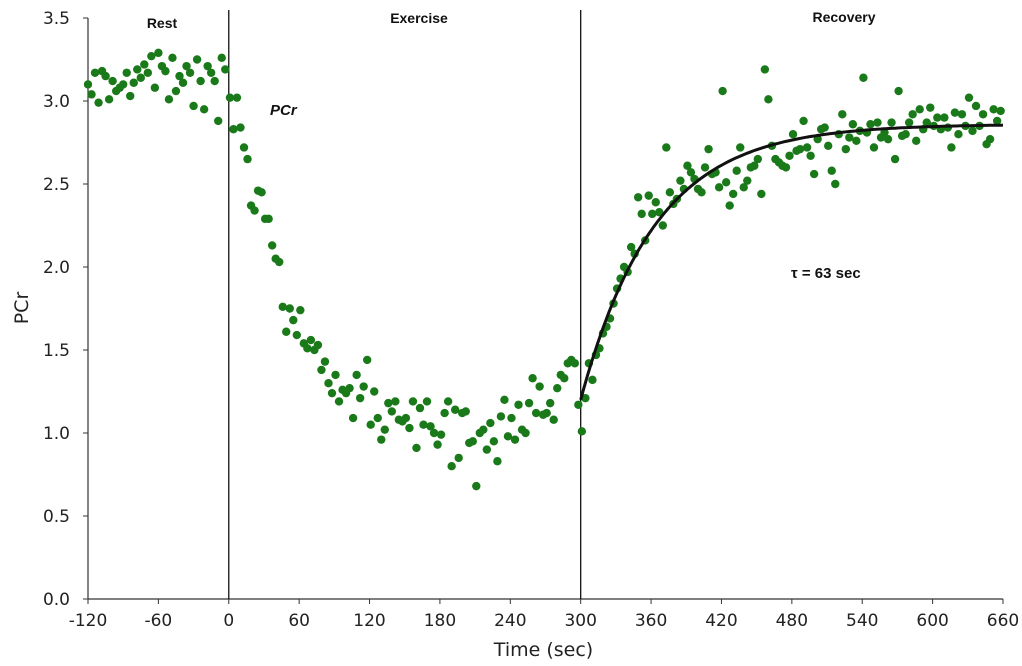  What do you see at coordinates (22, 308) in the screenshot?
I see `y-axis-title: PCr` at bounding box center [22, 308].